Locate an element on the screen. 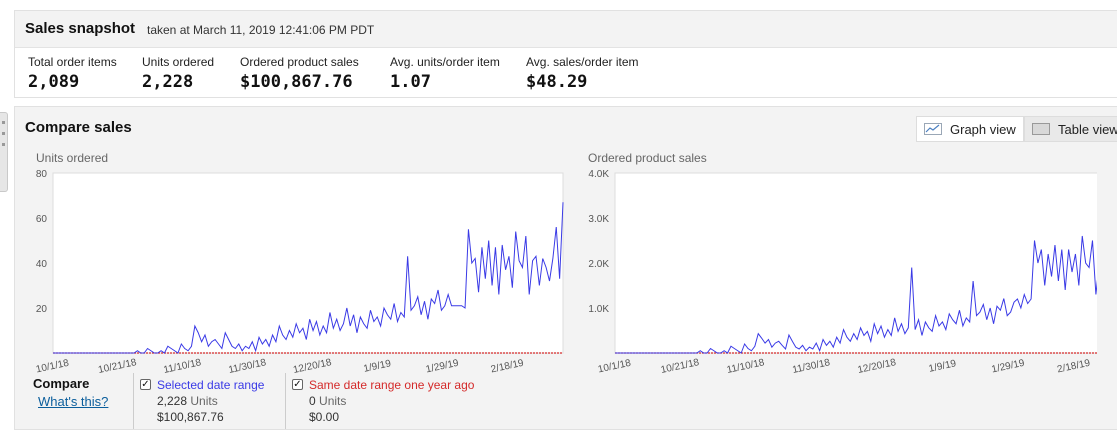 The height and width of the screenshot is (430, 1117). metric-avg-units-per-order-item: Avg. units/order item 1.07 is located at coordinates (445, 73).